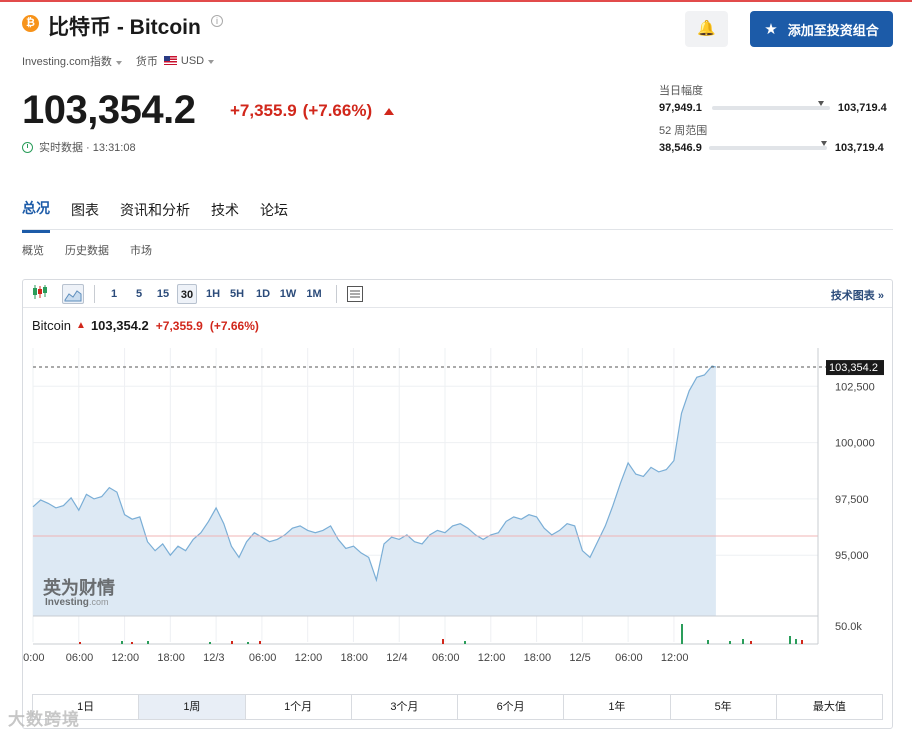 The image size is (912, 732). I want to click on tab-overview: 总况, so click(36, 215).